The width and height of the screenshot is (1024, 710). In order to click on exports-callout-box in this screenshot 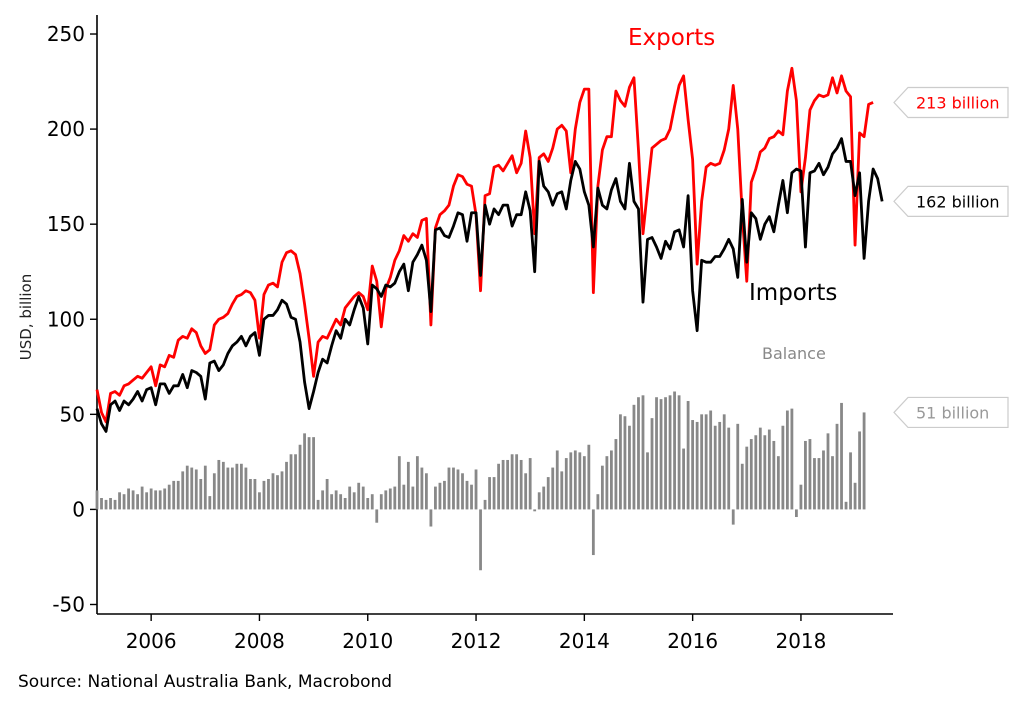, I will do `click(951, 102)`.